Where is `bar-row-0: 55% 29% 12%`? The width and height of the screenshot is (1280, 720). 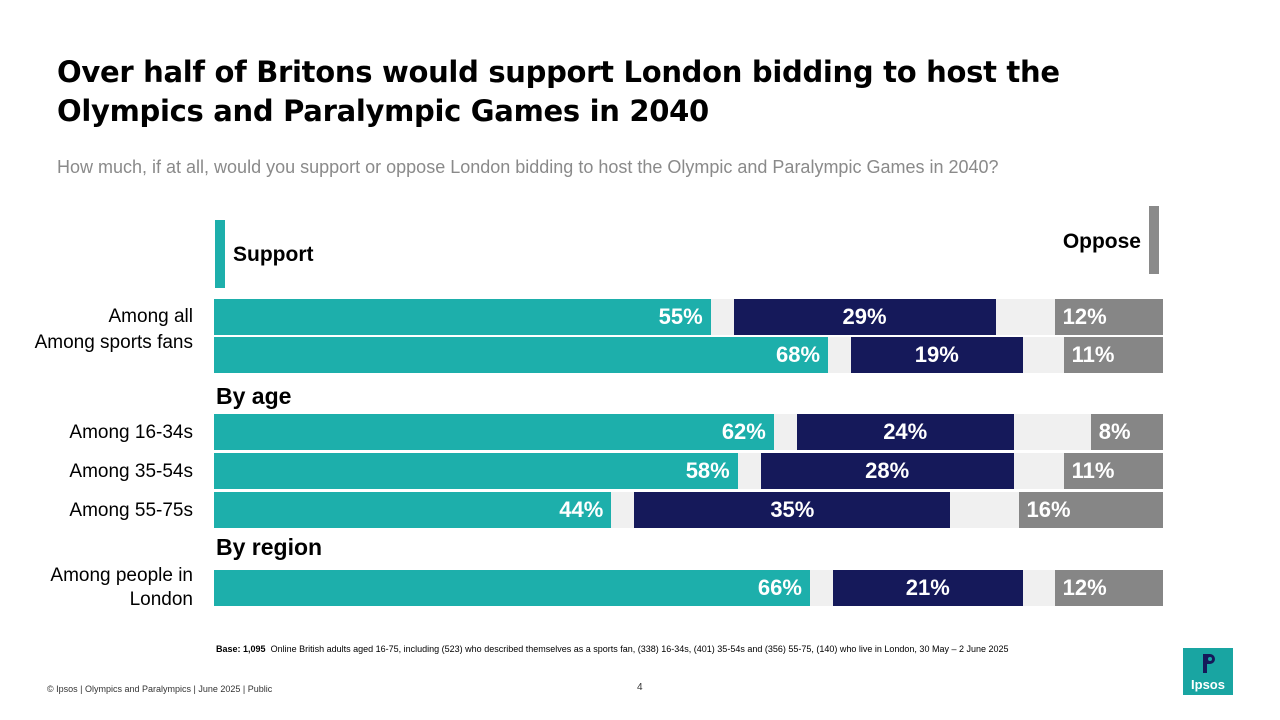
bar-row-0: 55% 29% 12% is located at coordinates (688, 317).